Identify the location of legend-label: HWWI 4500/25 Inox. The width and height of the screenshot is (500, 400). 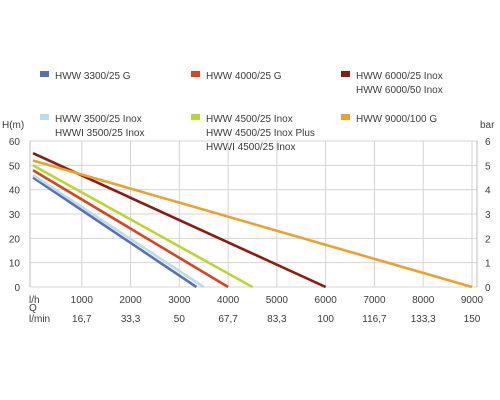
(250, 147).